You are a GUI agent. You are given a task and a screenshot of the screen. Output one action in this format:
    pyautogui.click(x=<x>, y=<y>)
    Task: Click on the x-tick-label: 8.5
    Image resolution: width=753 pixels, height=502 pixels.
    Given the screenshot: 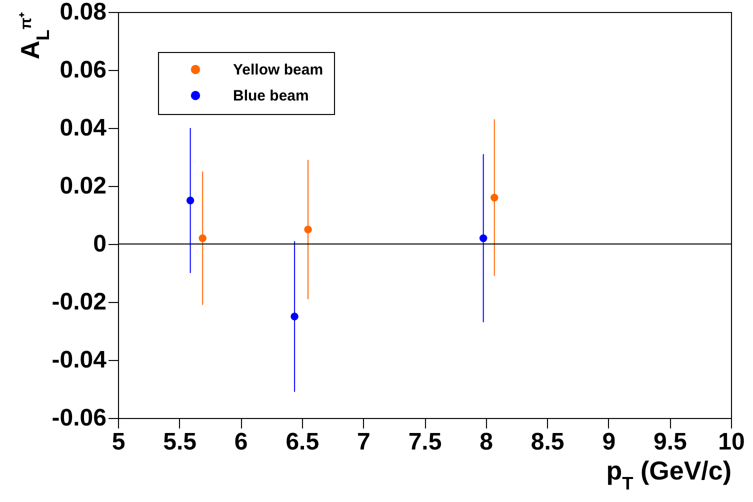 What is the action you would take?
    pyautogui.click(x=547, y=442)
    